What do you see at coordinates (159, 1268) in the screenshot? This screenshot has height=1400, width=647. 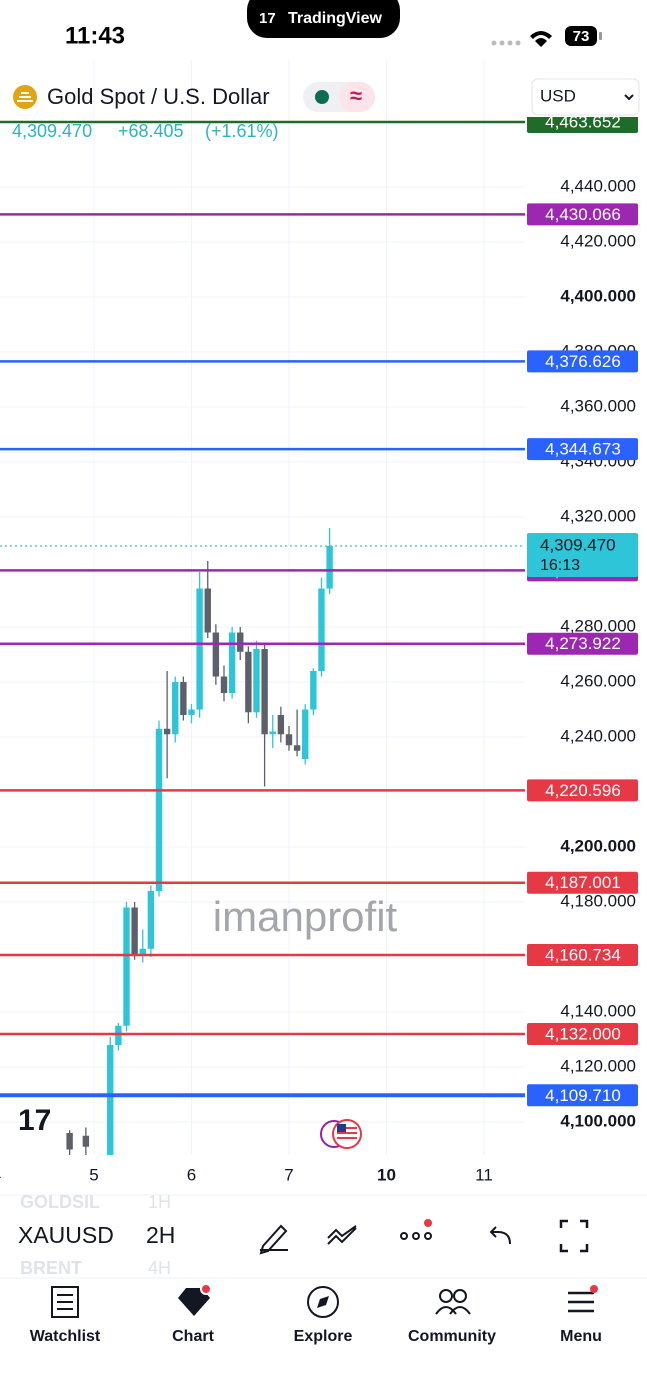 I see `interval-next: 4H` at bounding box center [159, 1268].